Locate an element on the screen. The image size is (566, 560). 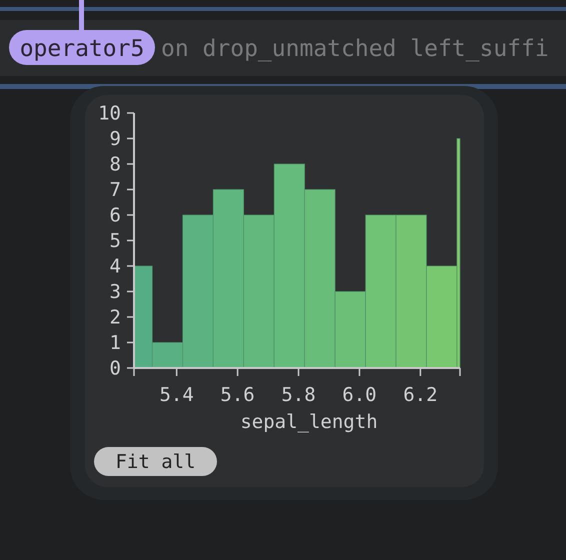
y-tick-label: 3 is located at coordinates (115, 292).